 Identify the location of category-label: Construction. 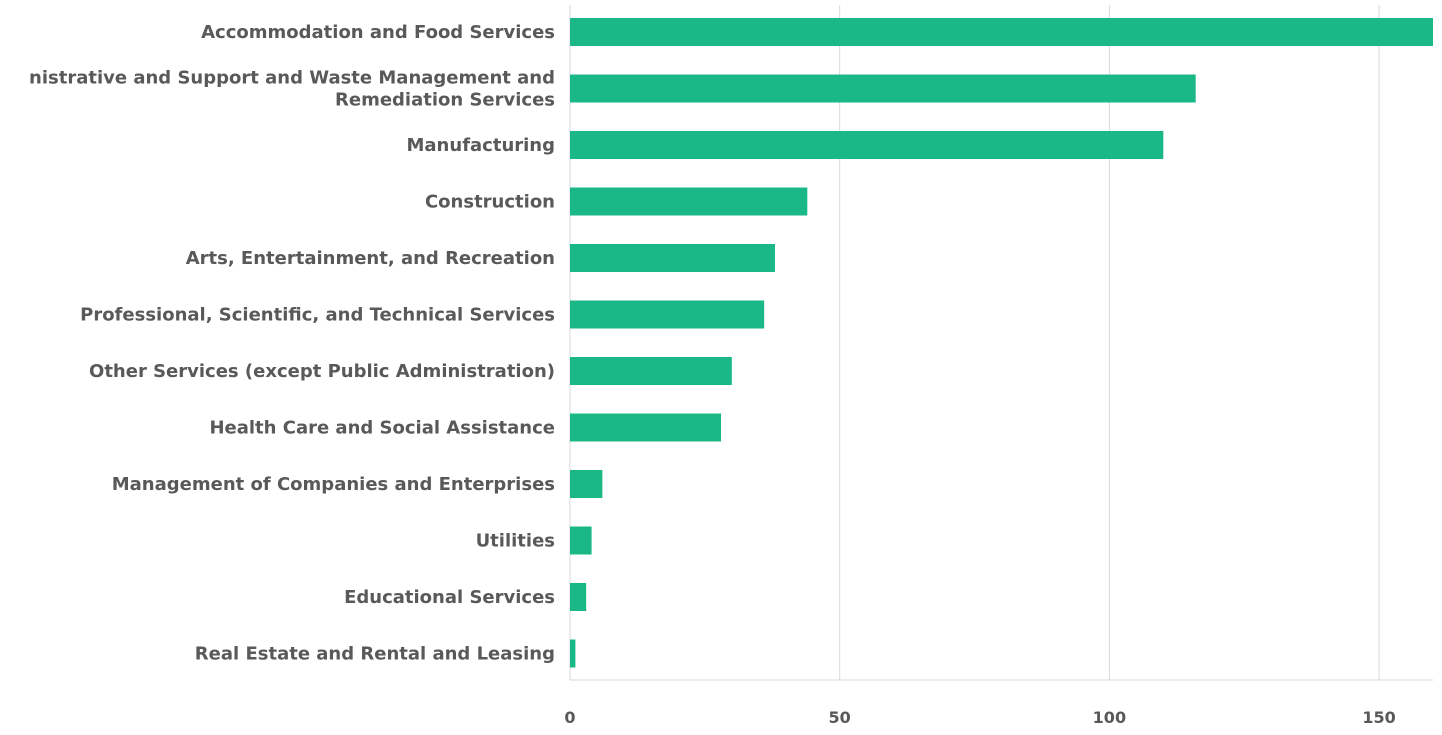
(490, 202).